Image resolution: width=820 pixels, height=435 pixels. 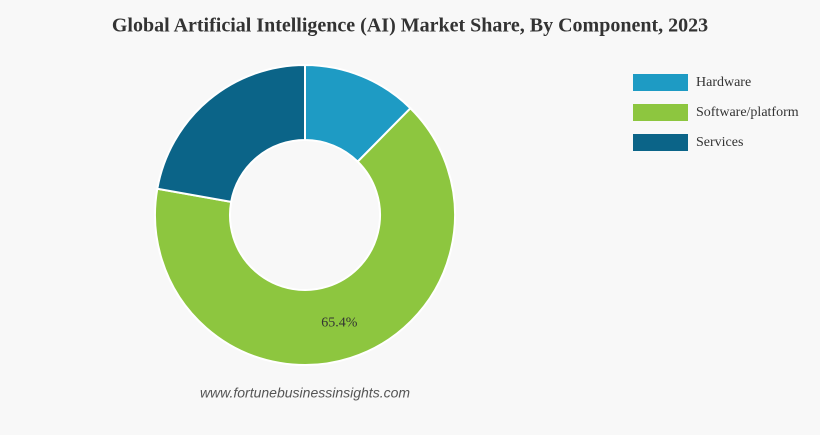 I want to click on source: www.fortunebusinessinsights.com, so click(x=305, y=393).